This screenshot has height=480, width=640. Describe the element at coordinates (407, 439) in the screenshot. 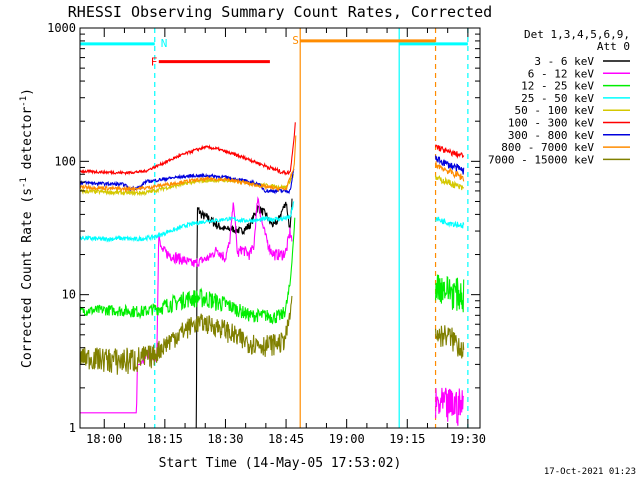

I see `x-tick-label: 19:15` at that location.